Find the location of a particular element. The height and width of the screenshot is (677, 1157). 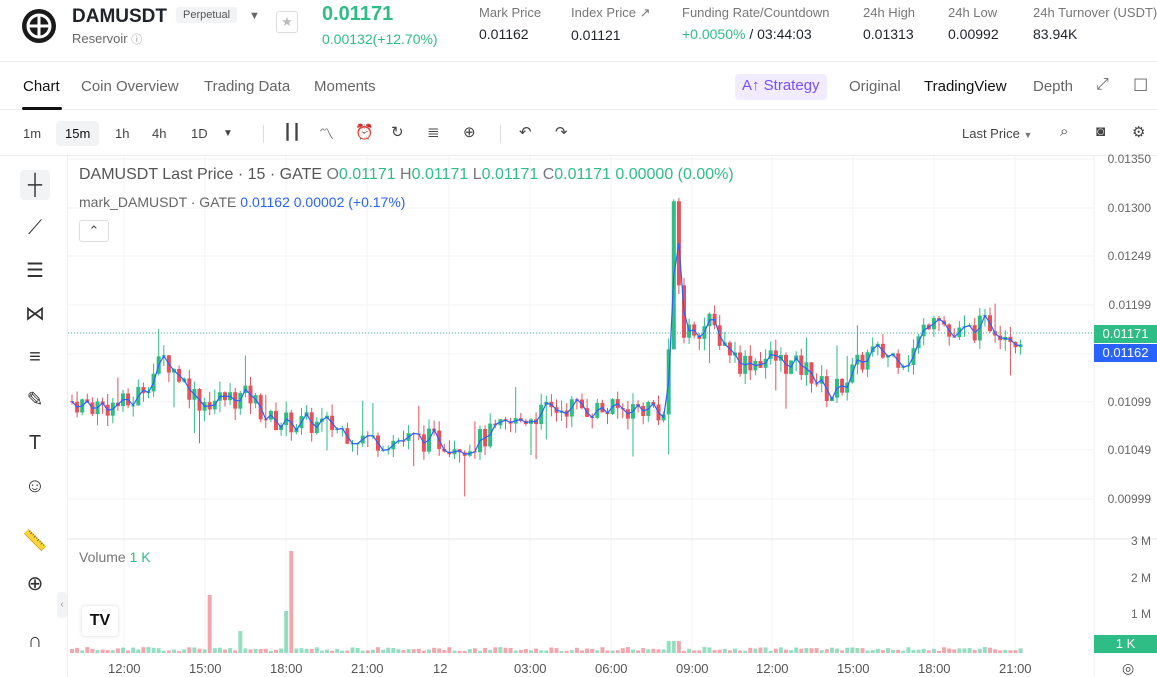

tab-moments: Moments is located at coordinates (345, 86).